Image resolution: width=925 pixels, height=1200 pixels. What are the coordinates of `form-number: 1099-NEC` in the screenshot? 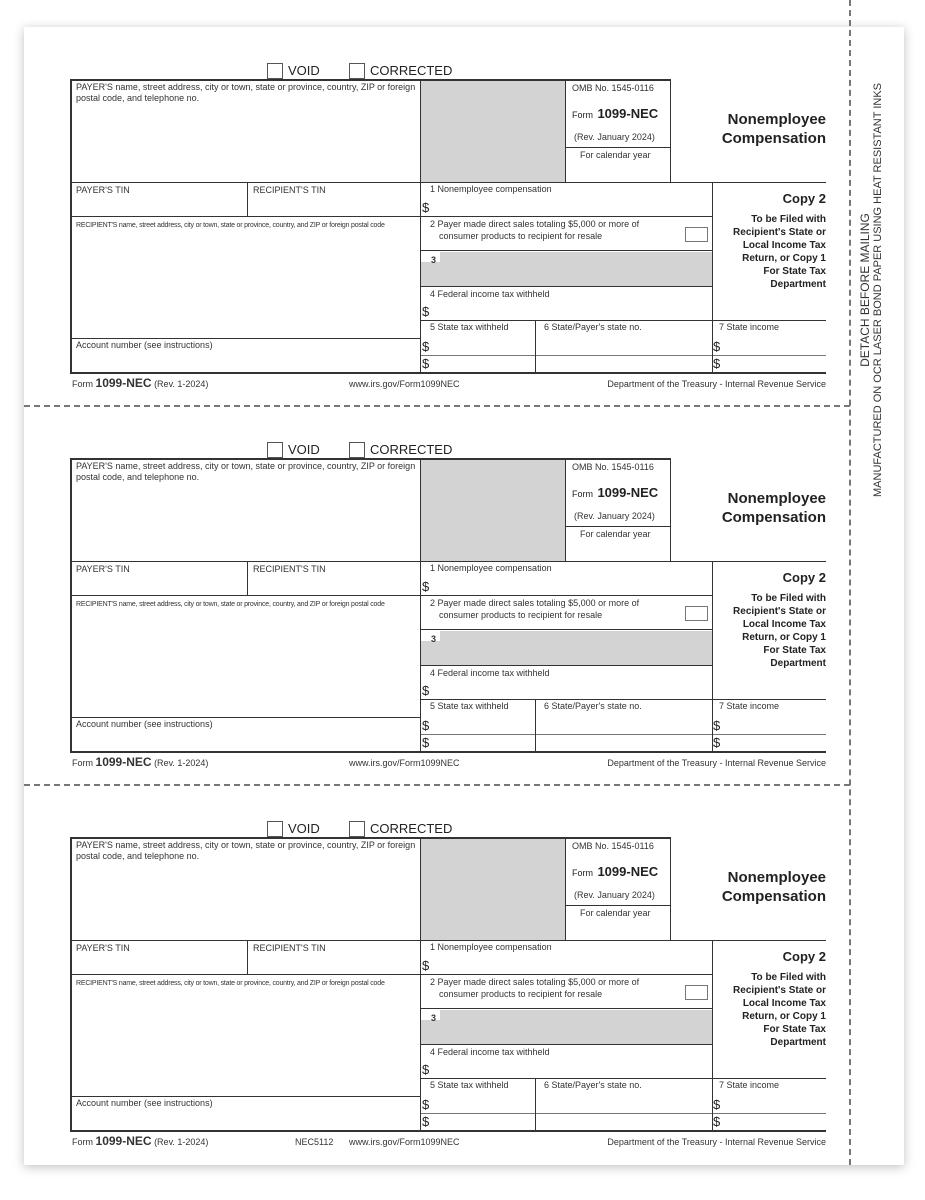 It's located at (628, 113).